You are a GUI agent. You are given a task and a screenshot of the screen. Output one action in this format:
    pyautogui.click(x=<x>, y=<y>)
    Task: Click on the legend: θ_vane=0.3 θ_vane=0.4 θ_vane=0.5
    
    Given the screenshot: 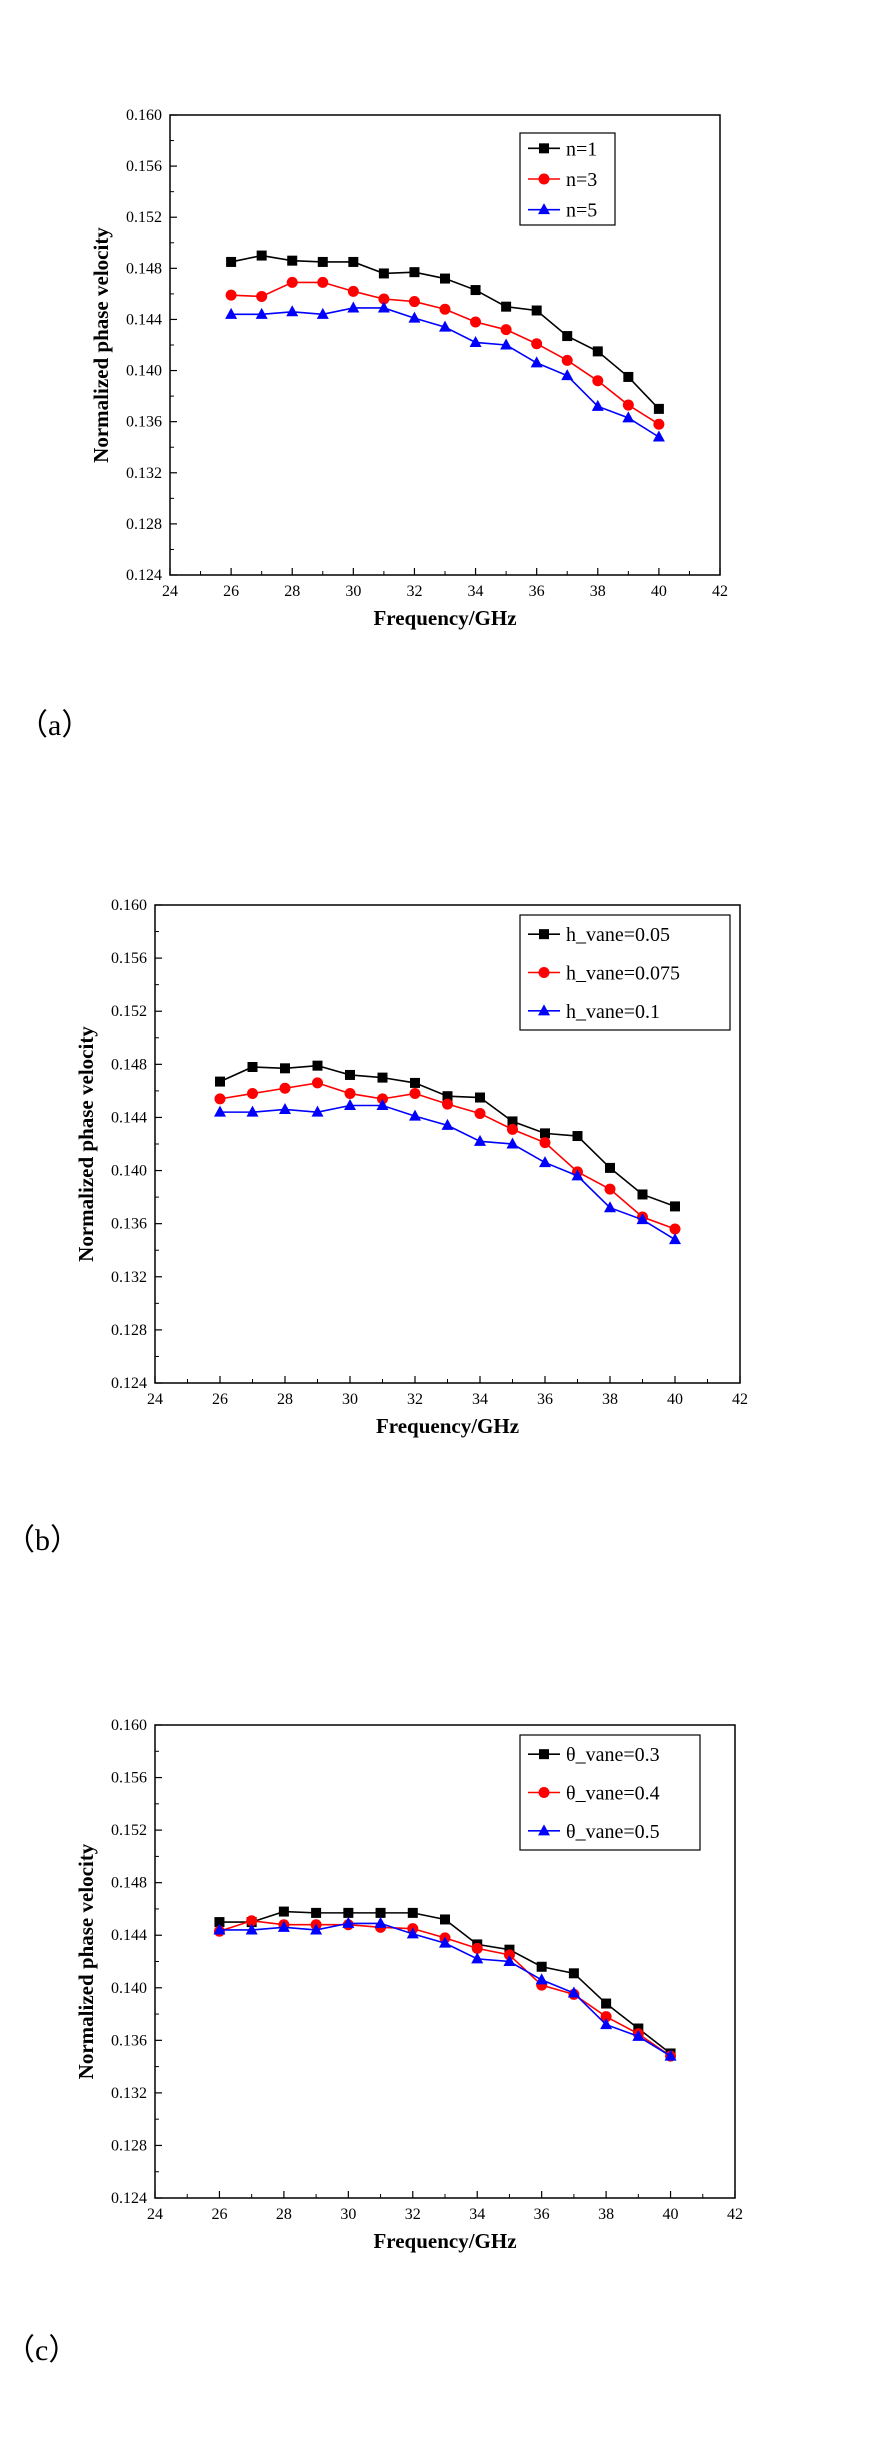 What is the action you would take?
    pyautogui.click(x=610, y=1792)
    